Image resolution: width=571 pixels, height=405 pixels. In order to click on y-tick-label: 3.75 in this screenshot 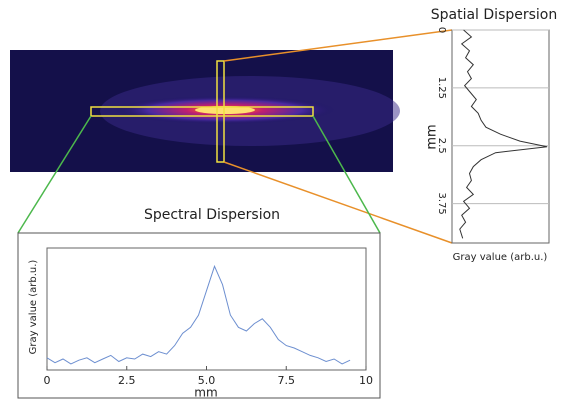, I will do `click(441, 204)`.